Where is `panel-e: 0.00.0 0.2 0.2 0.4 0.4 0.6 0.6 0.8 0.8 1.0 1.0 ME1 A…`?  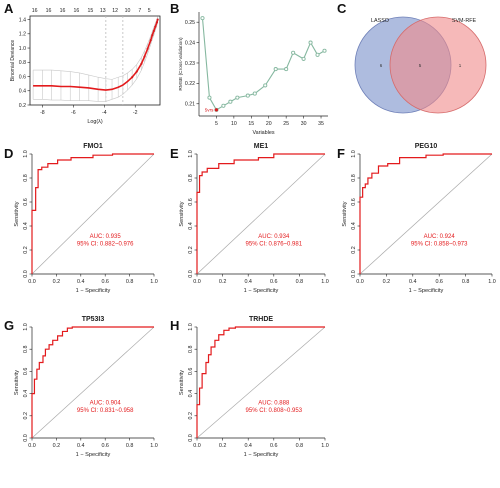
panel-e: 0.00.0 0.2 0.2 0.4 0.4 0.6 0.6 0.8 0.8 1.0 1.0 ME1 A… is located at coordinates (254, 218).